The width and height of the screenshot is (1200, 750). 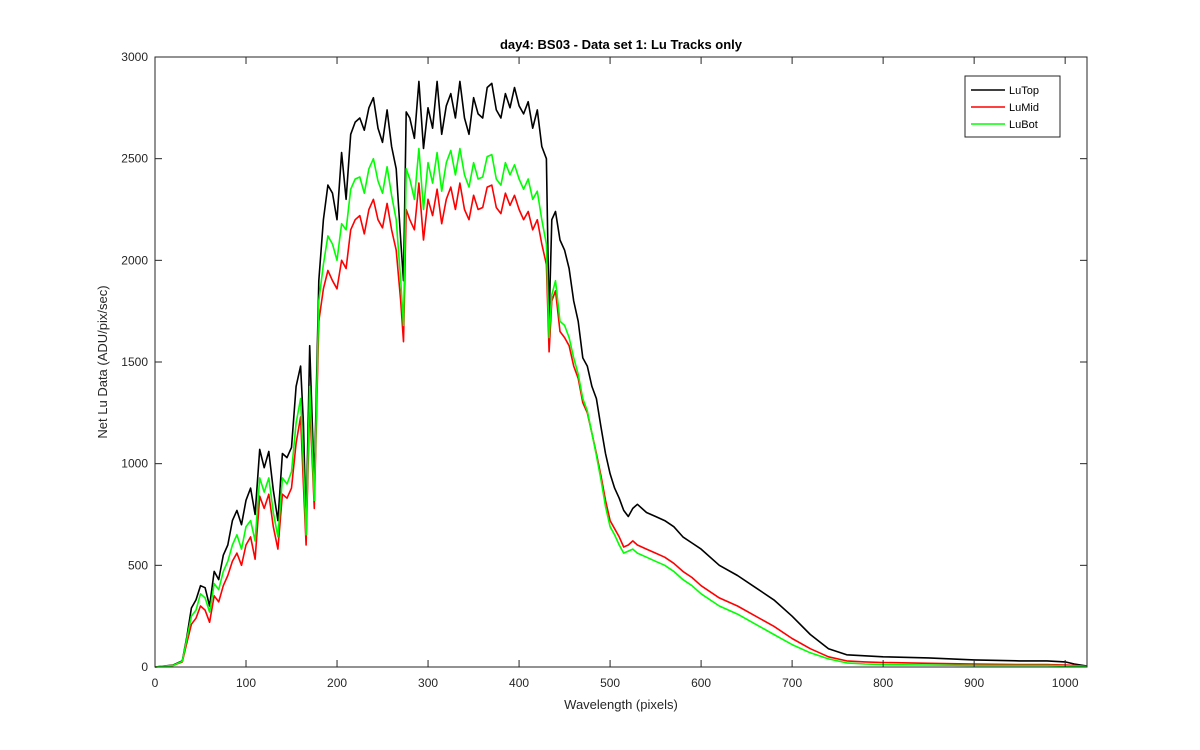 I want to click on x-tick-label: 1000, so click(x=1065, y=683).